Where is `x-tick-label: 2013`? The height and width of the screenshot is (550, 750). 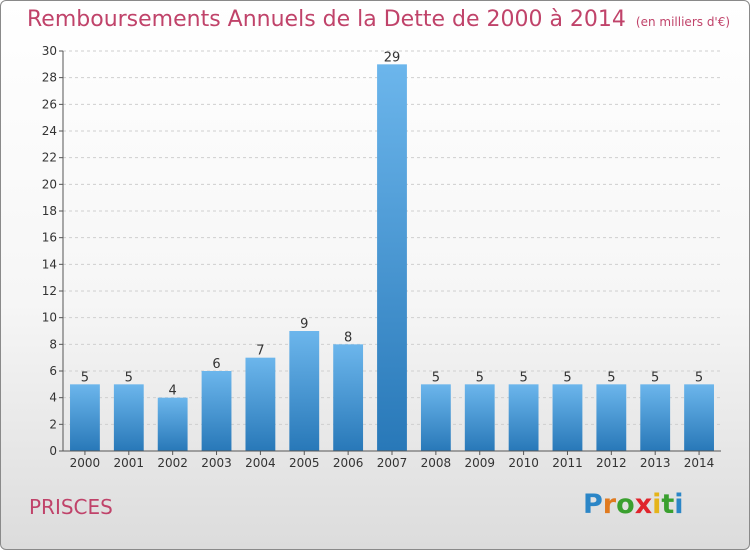 x-tick-label: 2013 is located at coordinates (655, 463).